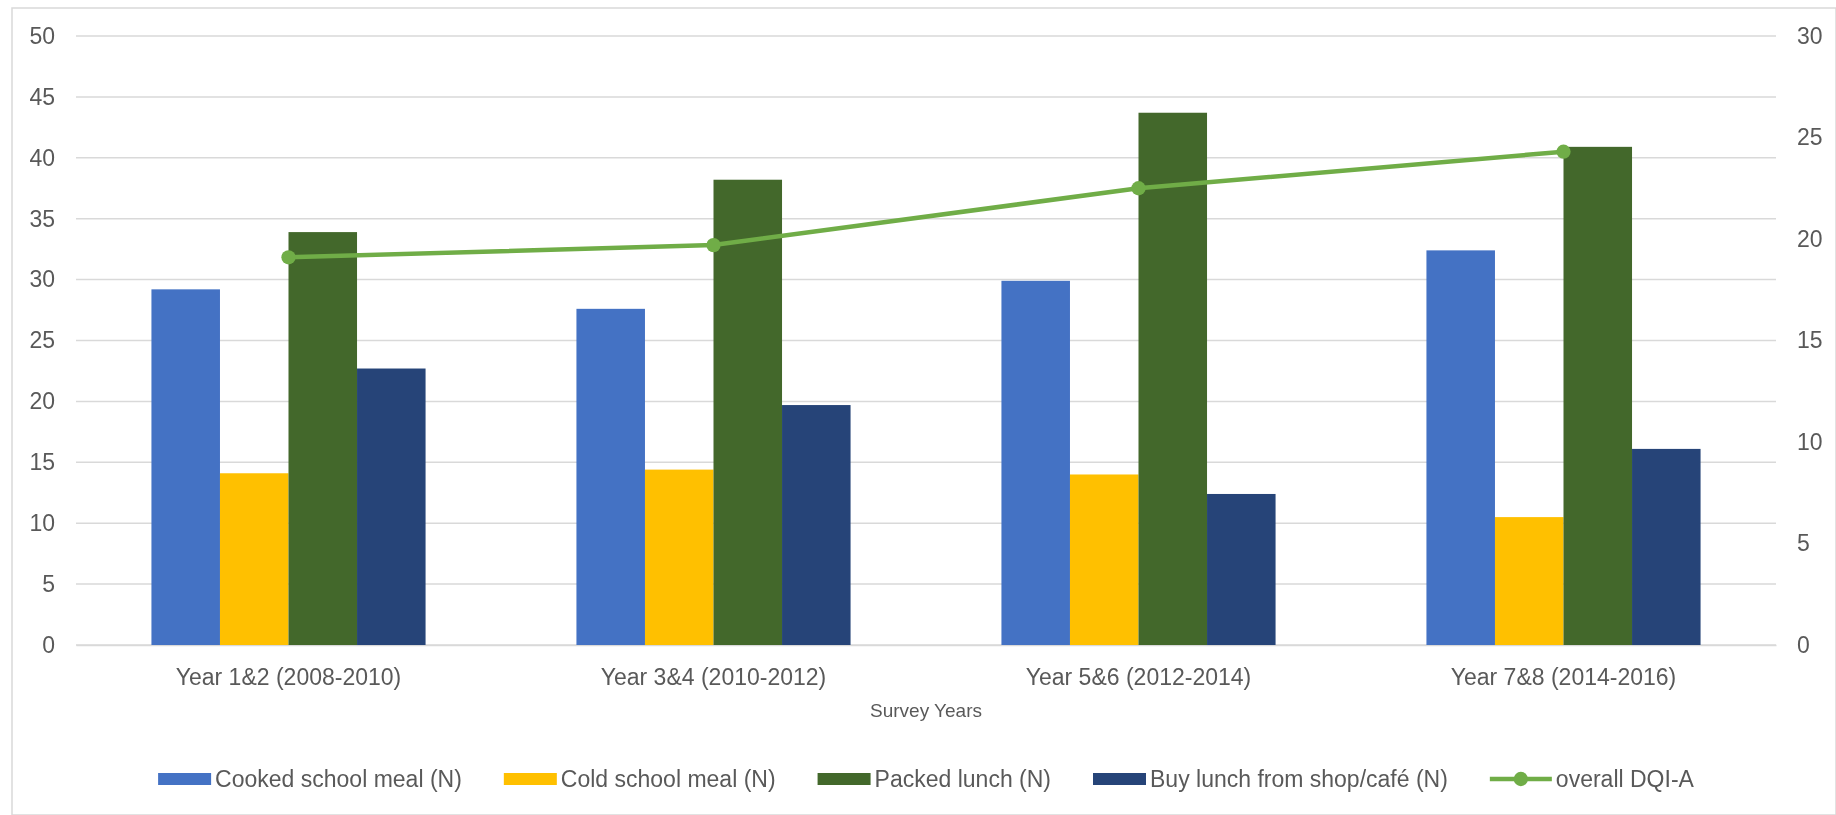  I want to click on y-tick-label: 25, so click(42, 340).